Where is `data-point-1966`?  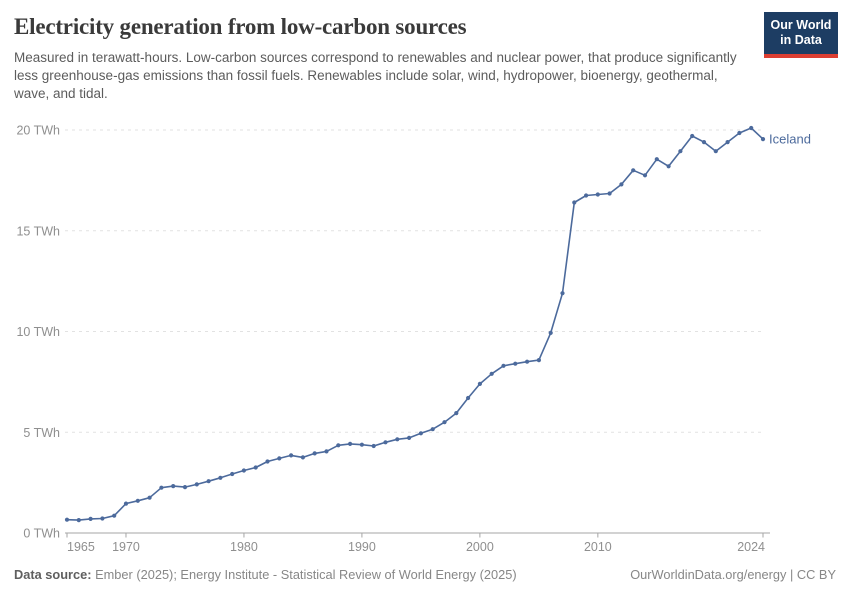
data-point-1966 is located at coordinates (78, 520).